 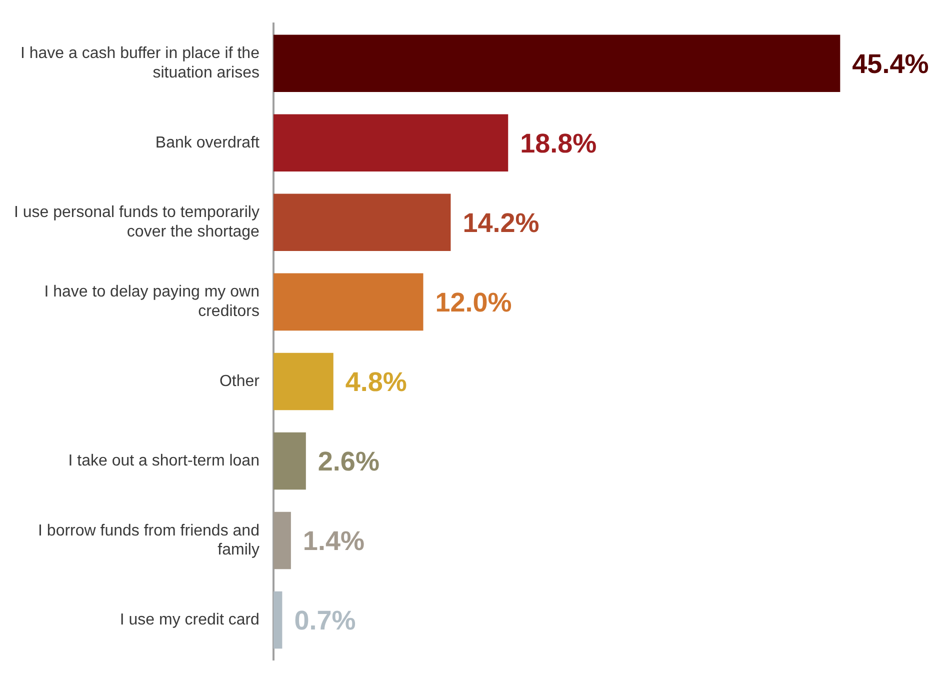 What do you see at coordinates (239, 381) in the screenshot?
I see `y-tick-label: Other` at bounding box center [239, 381].